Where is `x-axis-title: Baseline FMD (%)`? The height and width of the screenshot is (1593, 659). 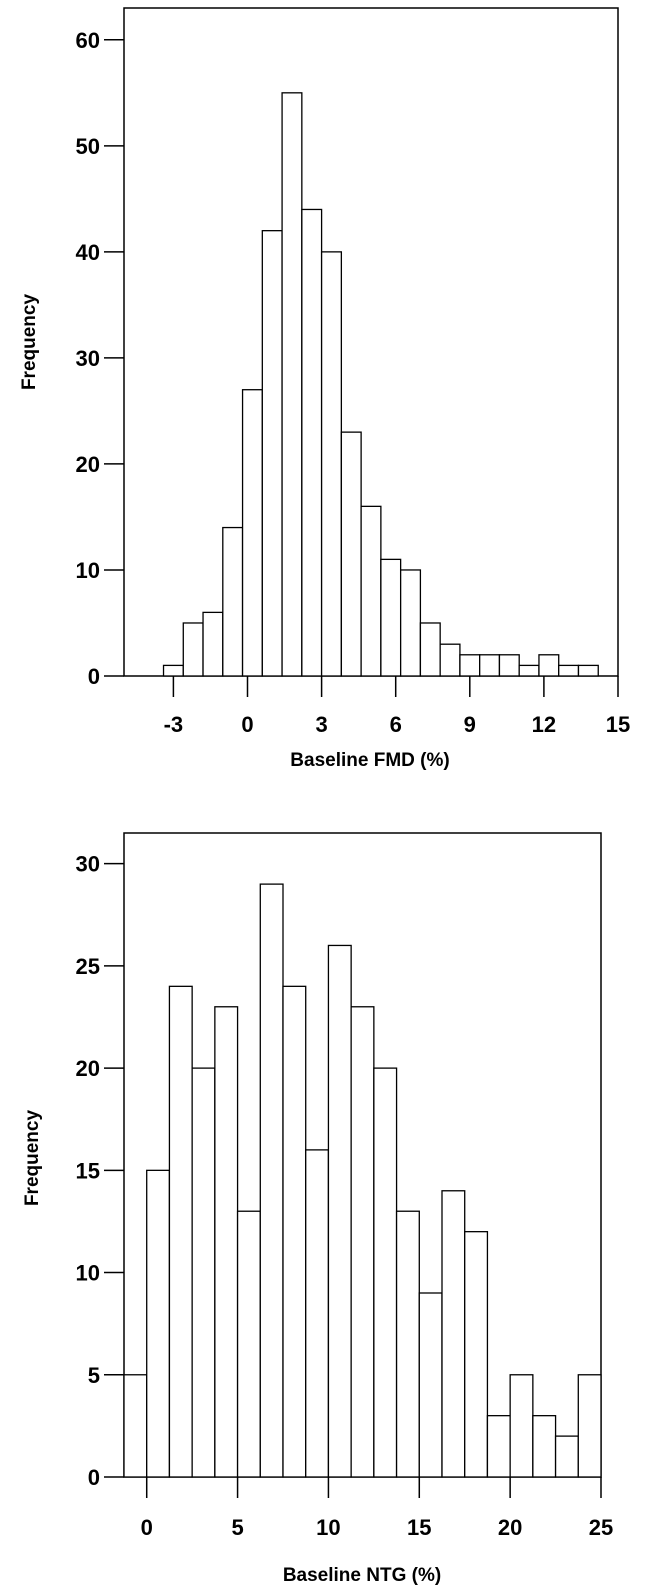
x-axis-title: Baseline FMD (%) is located at coordinates (369, 760).